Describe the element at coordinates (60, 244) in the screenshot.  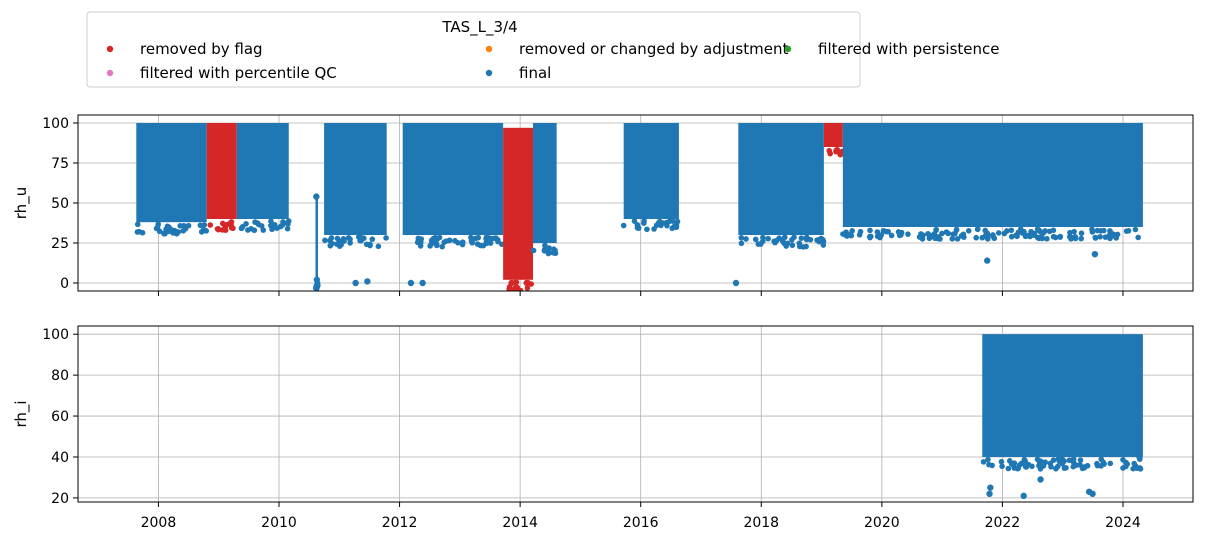
I see `y-tick-label: 25` at that location.